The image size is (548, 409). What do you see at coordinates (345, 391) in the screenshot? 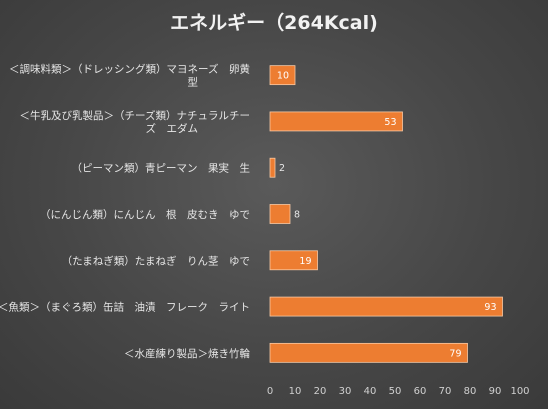
I see `x-tick-label: 30` at bounding box center [345, 391].